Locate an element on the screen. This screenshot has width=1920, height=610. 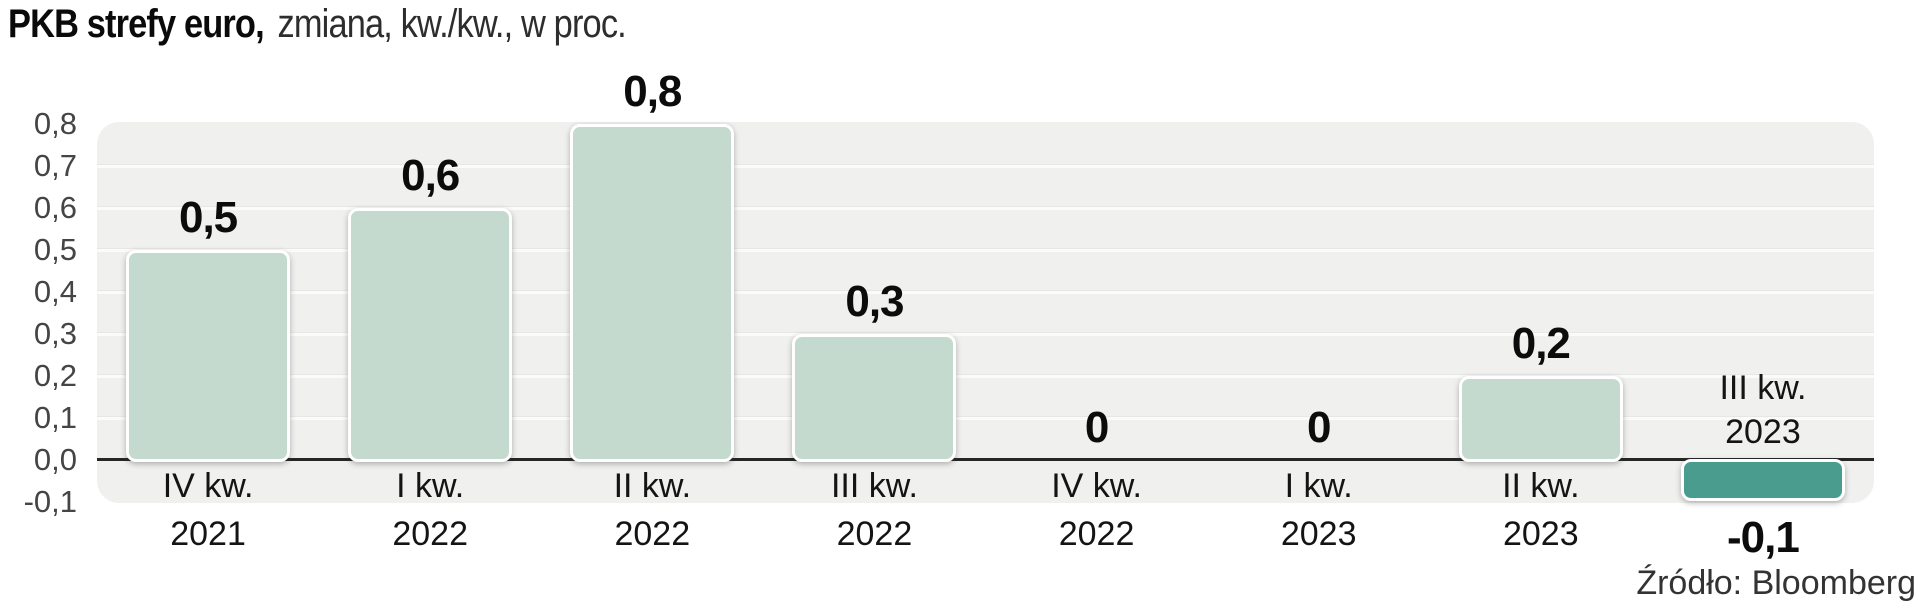
source-credit: Źródło: Bloomberg is located at coordinates (1776, 583).